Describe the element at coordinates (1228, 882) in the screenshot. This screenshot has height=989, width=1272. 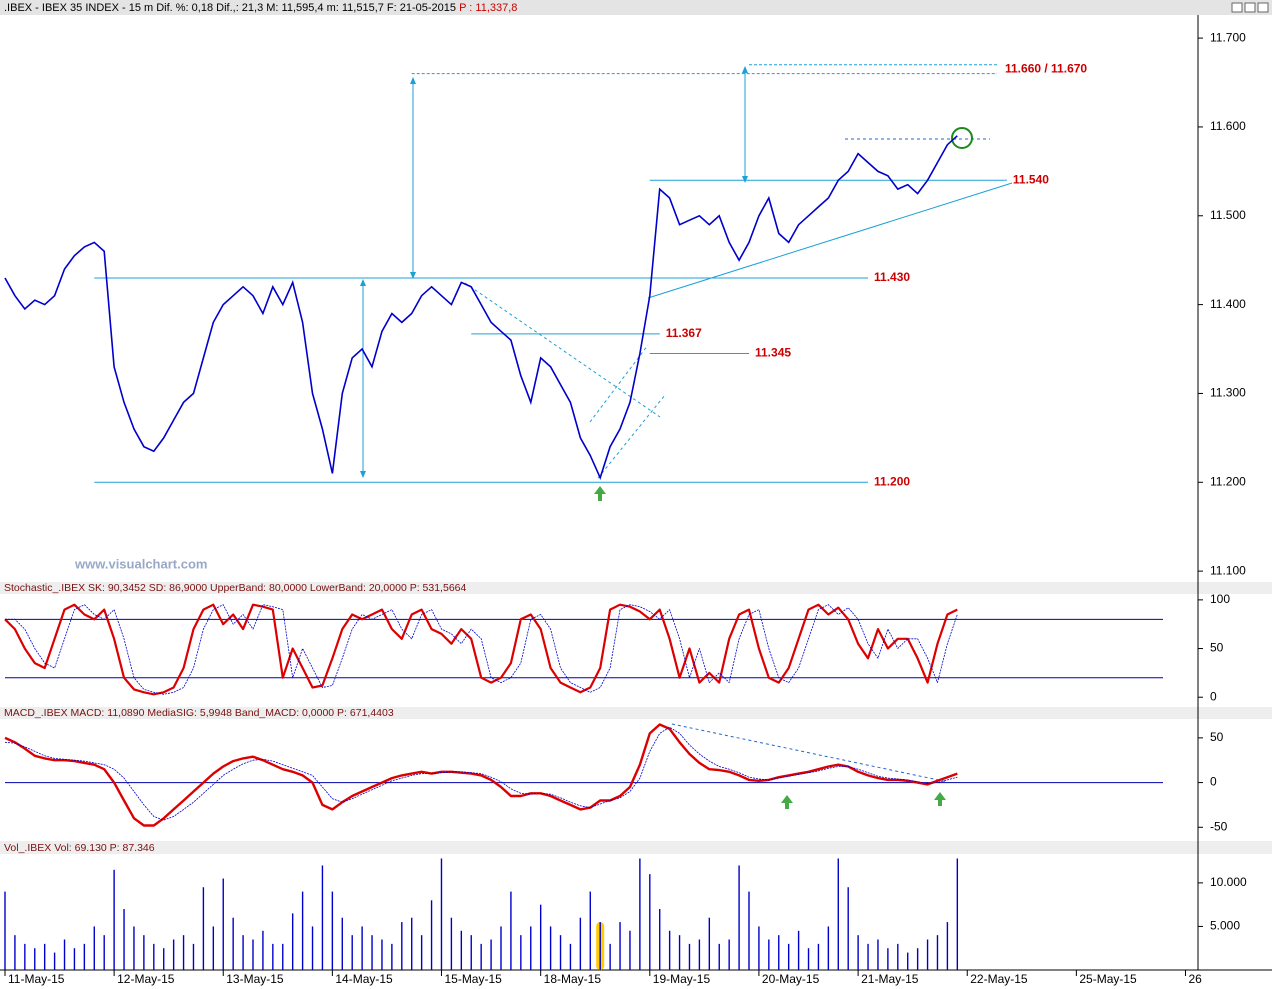
I see `y-tick-label: 10.000` at that location.